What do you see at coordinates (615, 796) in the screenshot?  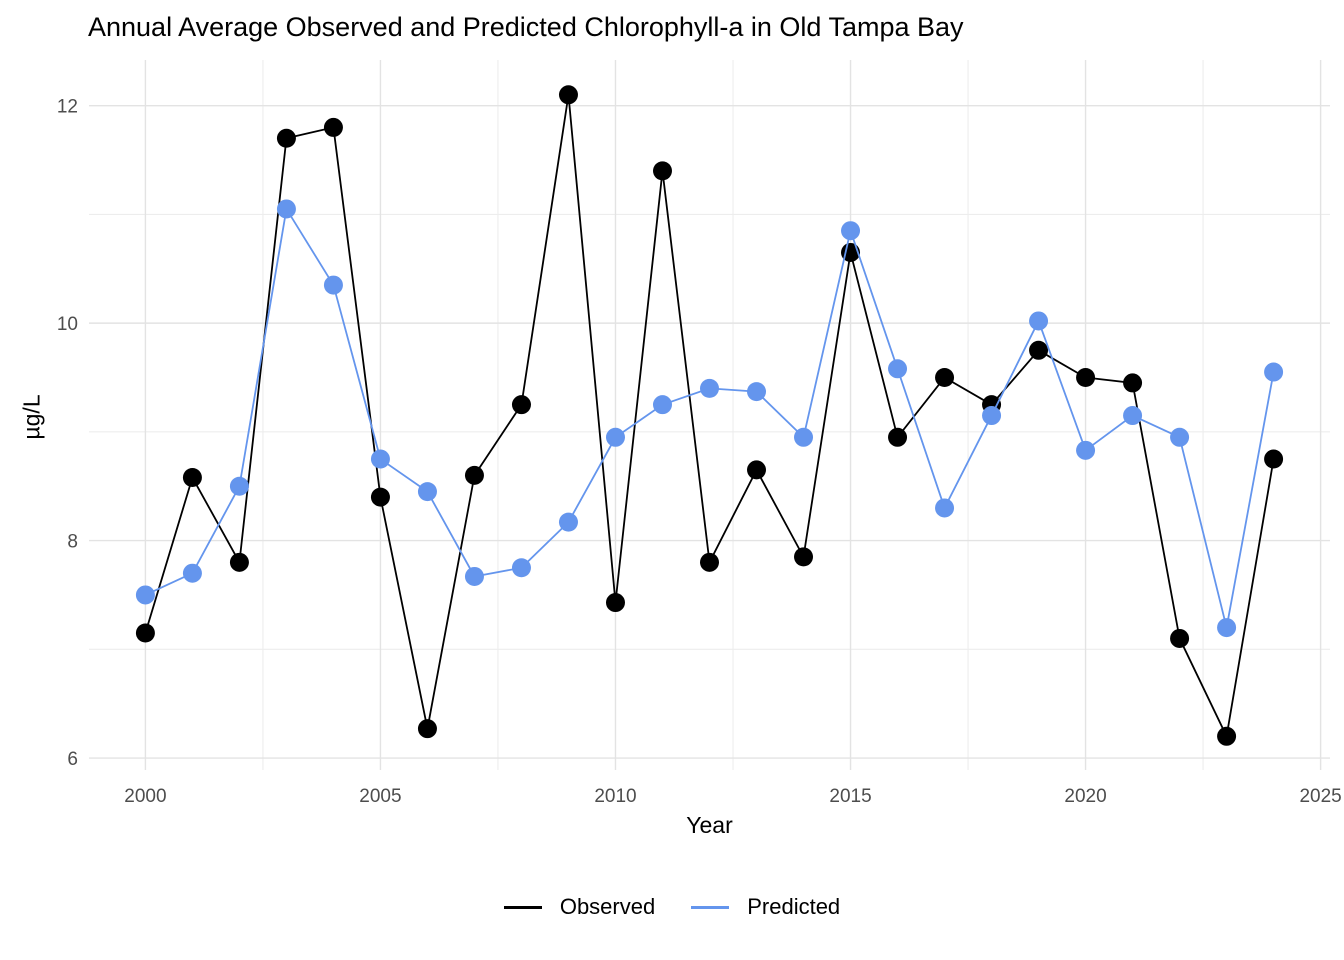 I see `x-axis-tick-label: 2010` at bounding box center [615, 796].